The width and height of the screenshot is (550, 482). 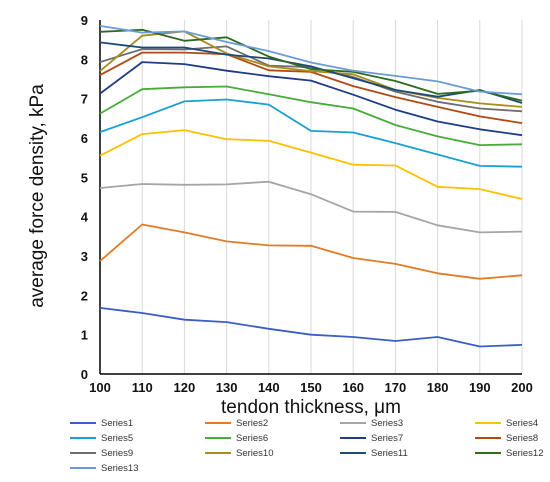 I want to click on x-tick-label: 110, so click(x=142, y=387).